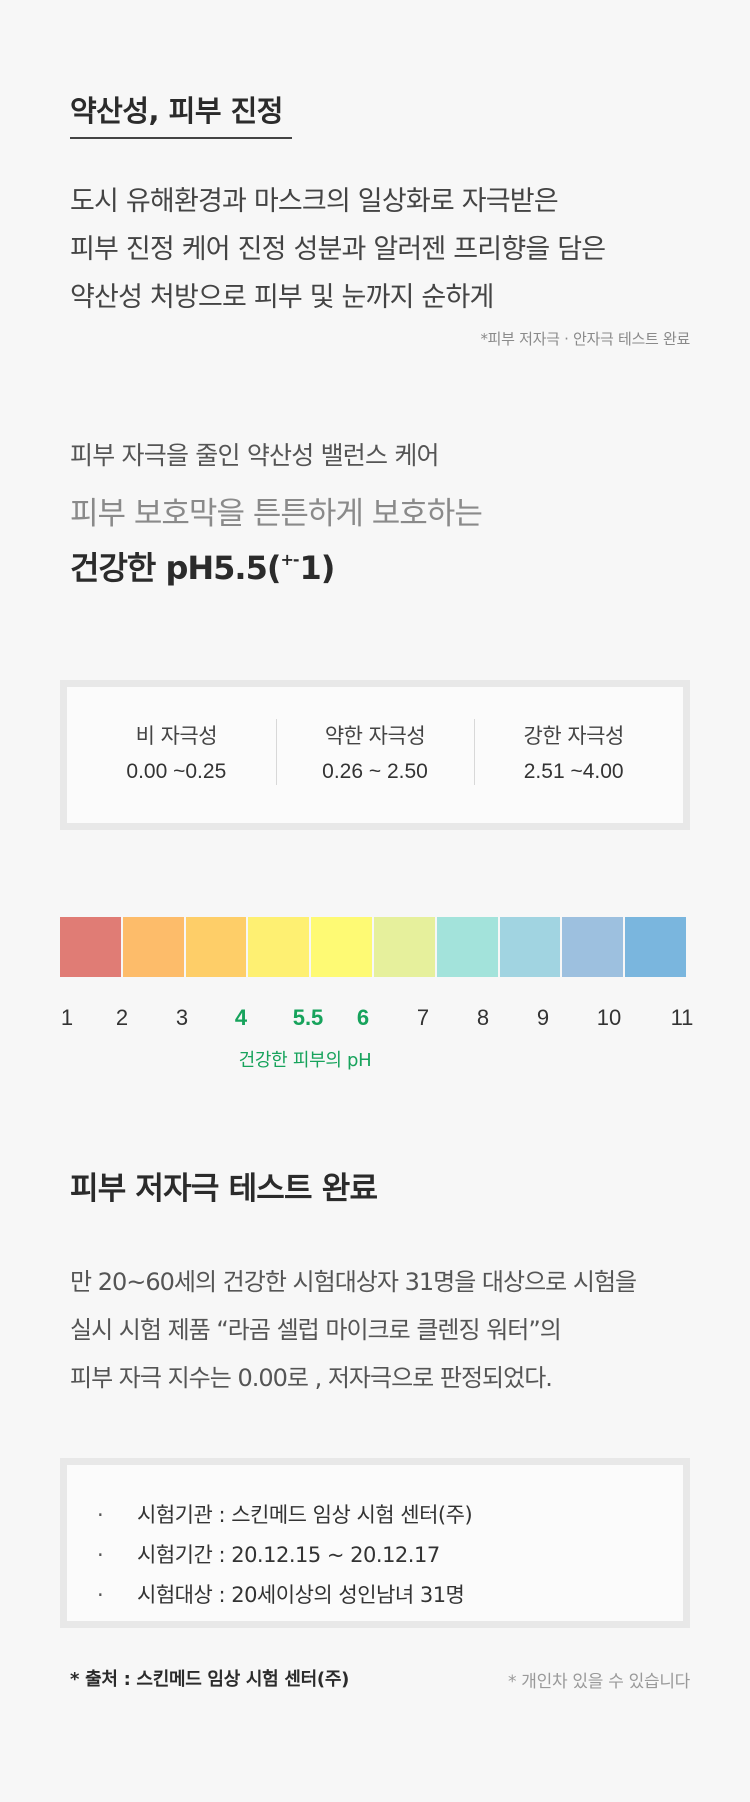 The height and width of the screenshot is (1802, 750). Describe the element at coordinates (305, 1060) in the screenshot. I see `healthy-skin-ph-note: 건강한 피부의 pH` at that location.